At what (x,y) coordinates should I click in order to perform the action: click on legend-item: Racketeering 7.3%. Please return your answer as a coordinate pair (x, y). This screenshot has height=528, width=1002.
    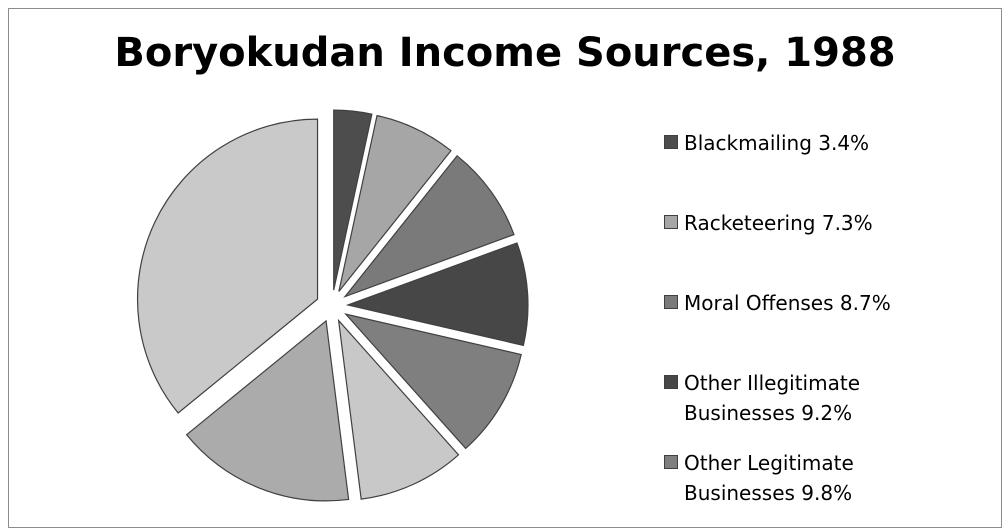
    Looking at the image, I should click on (768, 223).